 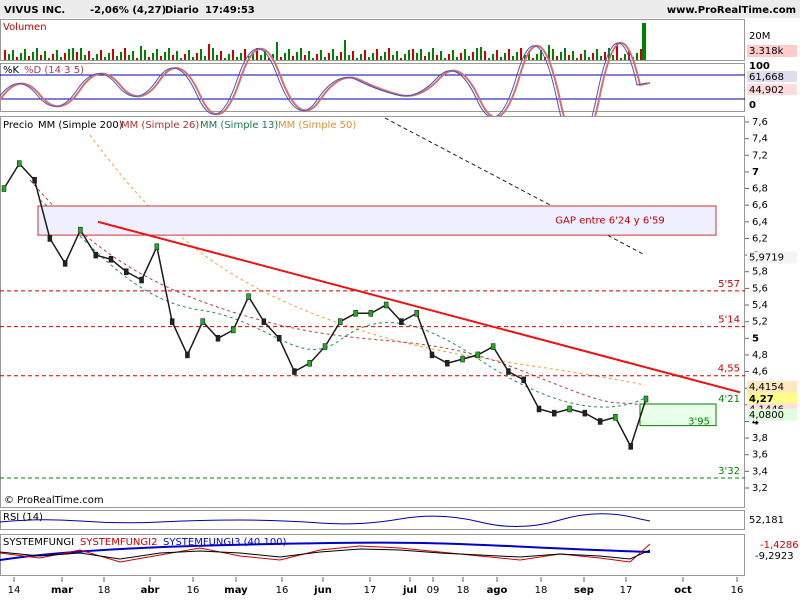 What do you see at coordinates (766, 51) in the screenshot?
I see `volume-axis-label: 3.318k` at bounding box center [766, 51].